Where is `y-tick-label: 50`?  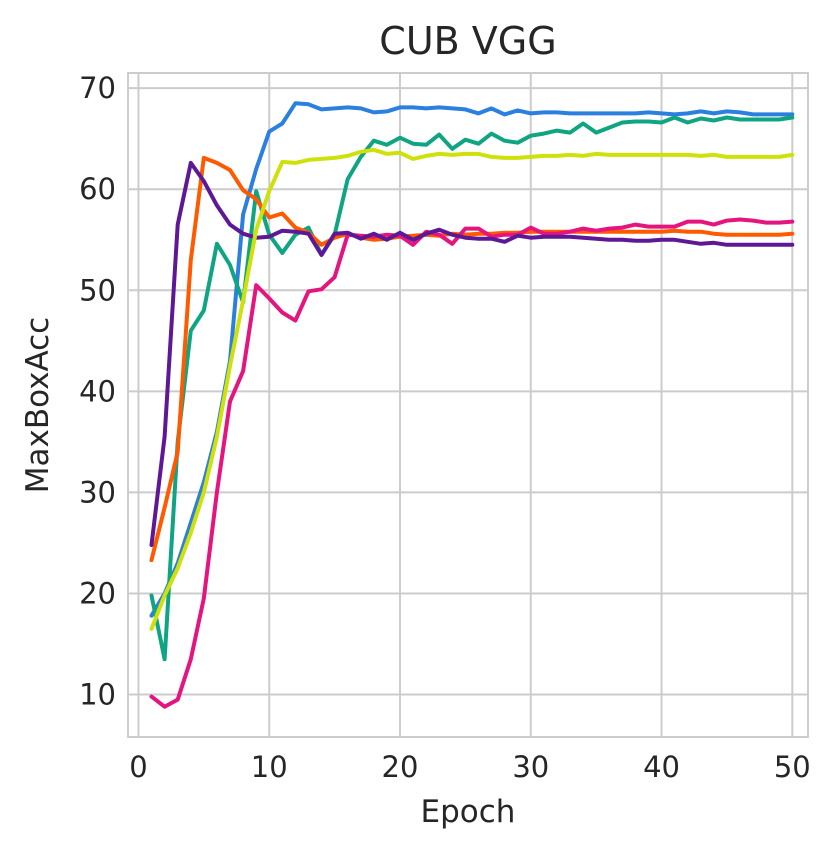
y-tick-label: 50 is located at coordinates (97, 290).